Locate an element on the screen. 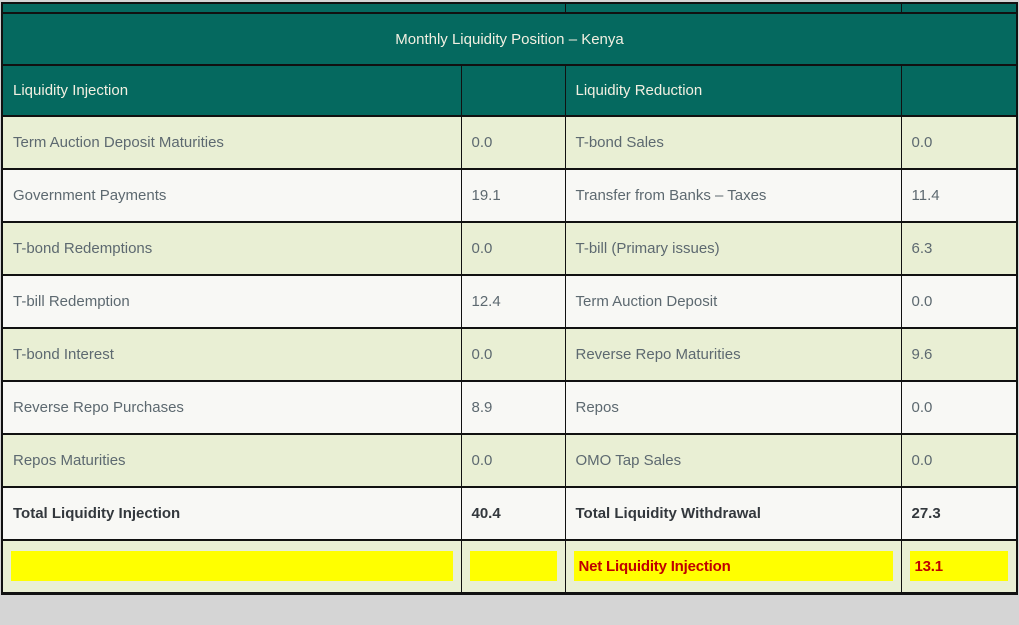 The width and height of the screenshot is (1019, 625). net-empty-cell-left is located at coordinates (231, 566).